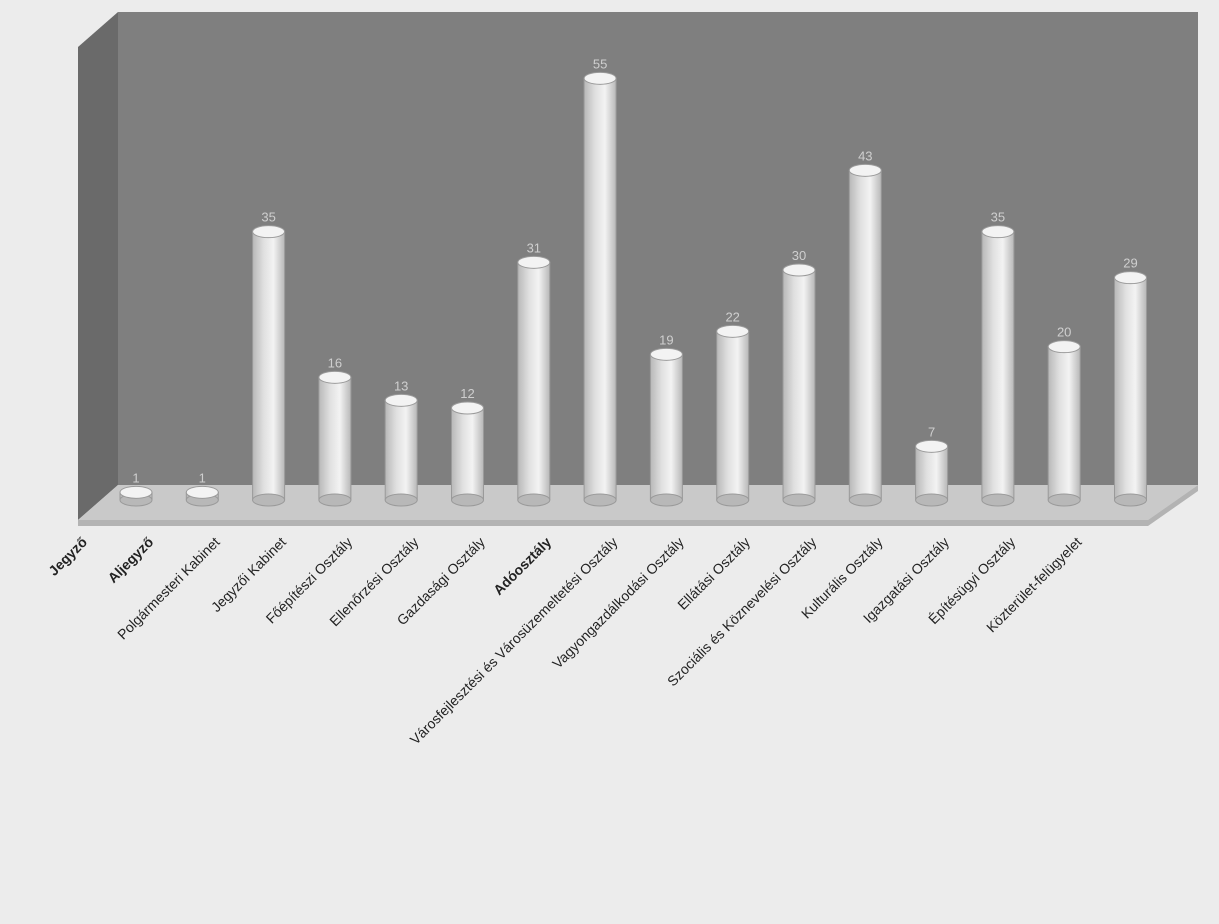  I want to click on data-label-12: 7, so click(931, 431).